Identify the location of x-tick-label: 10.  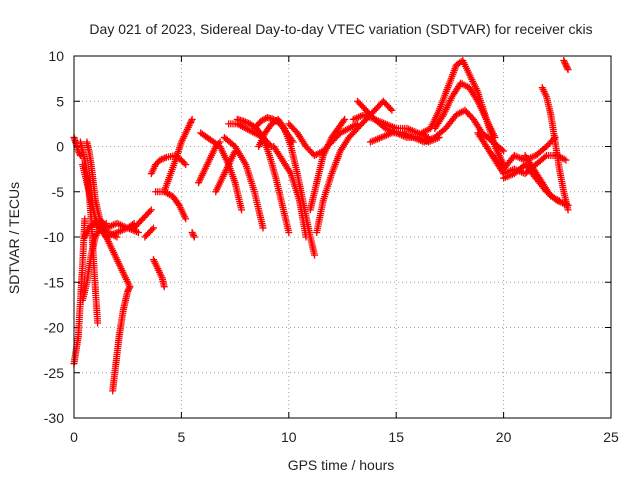
(289, 437).